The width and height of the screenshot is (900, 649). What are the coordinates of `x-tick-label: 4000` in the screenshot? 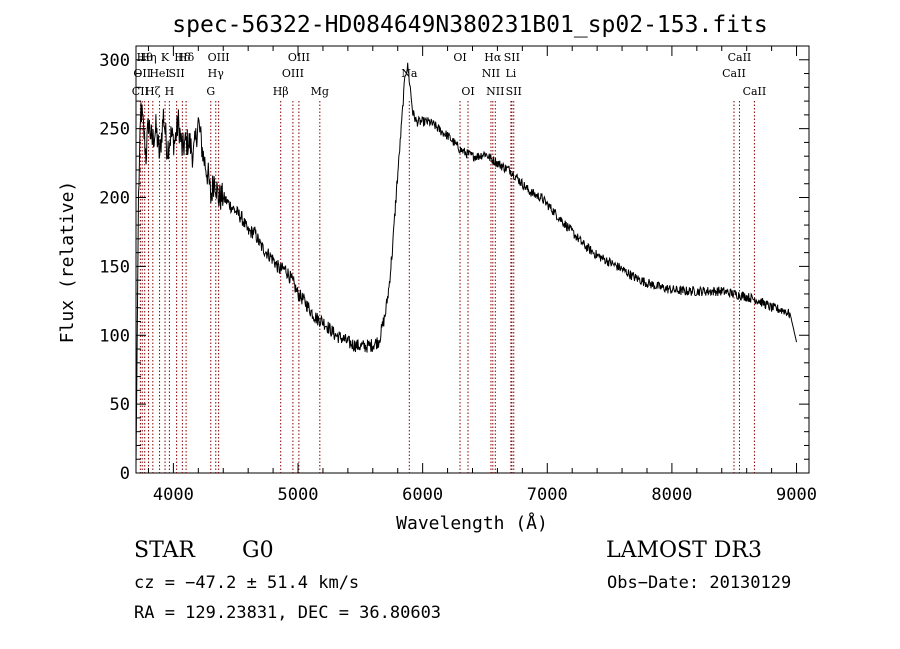 It's located at (173, 495).